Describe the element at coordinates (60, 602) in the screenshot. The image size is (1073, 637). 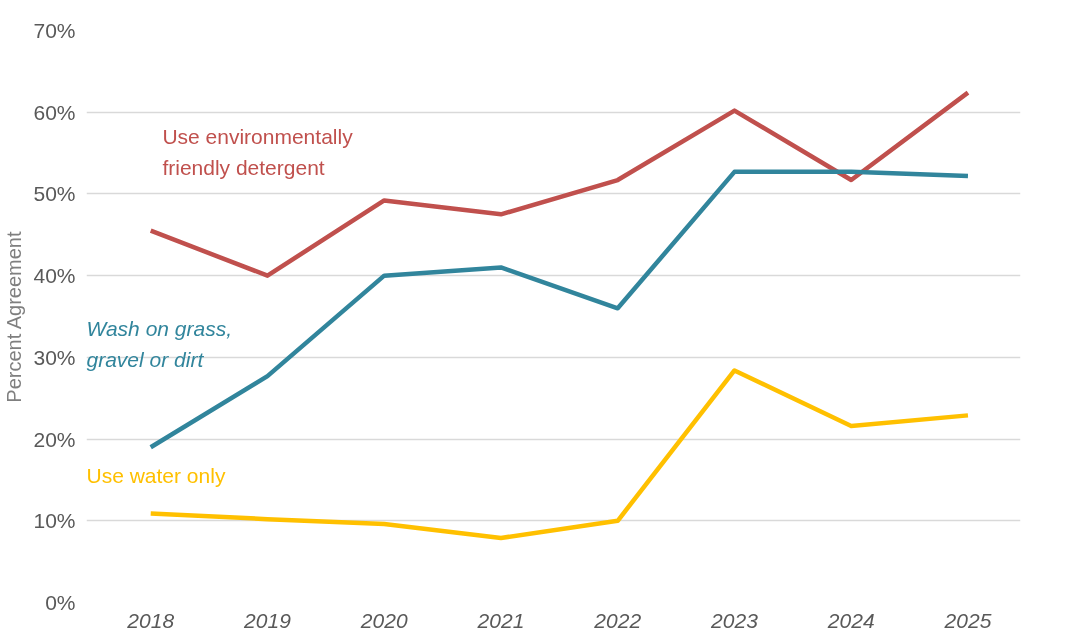
I see `y-tick-label: 0%` at that location.